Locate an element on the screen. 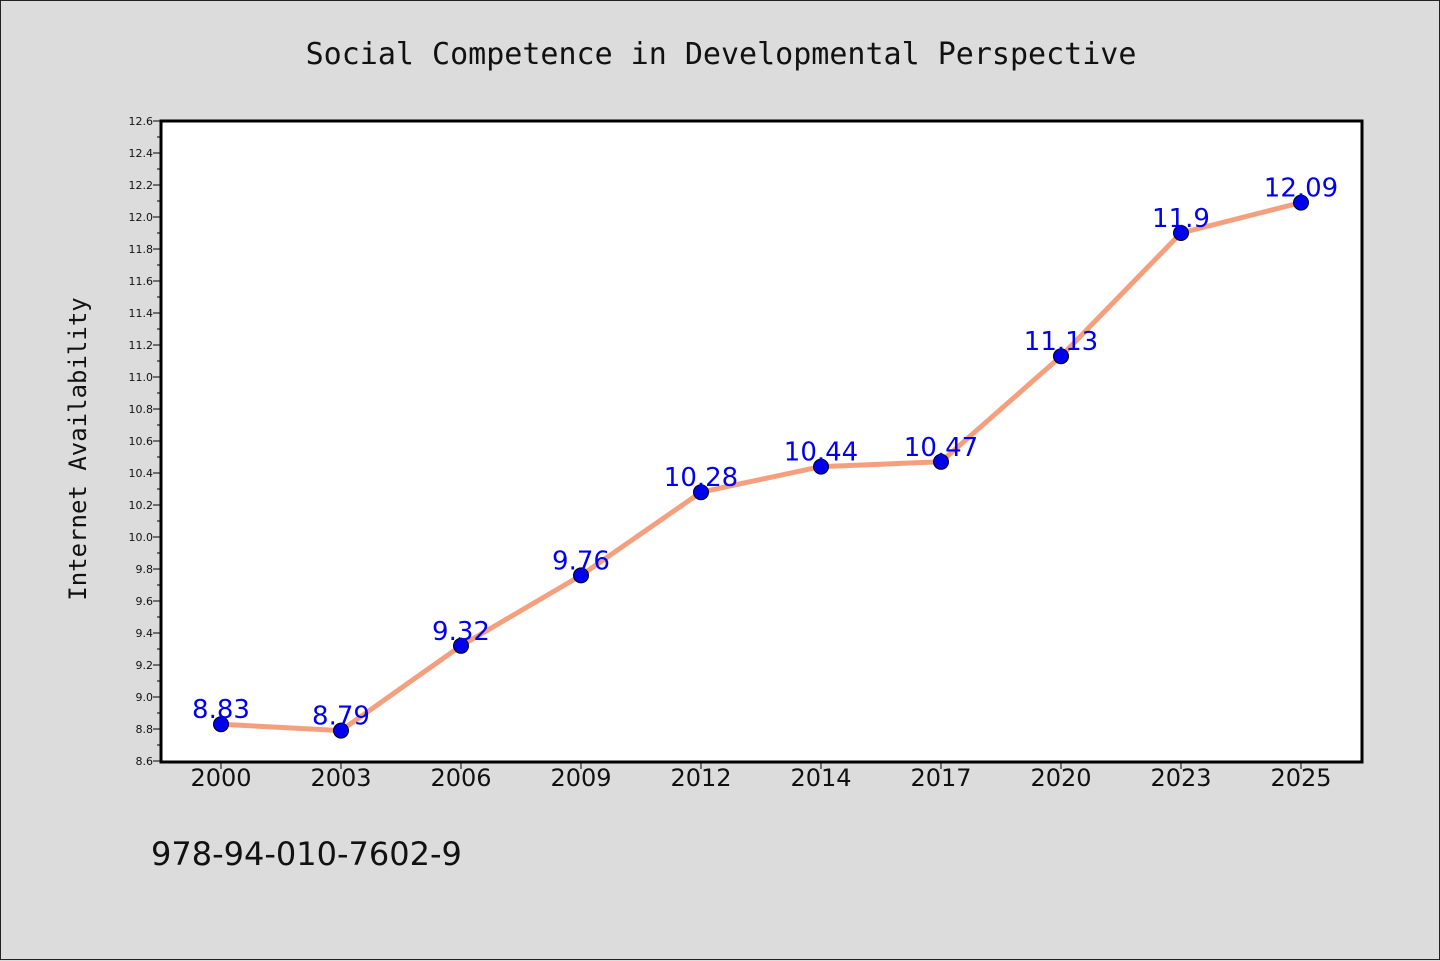  y-tick-label: 10.4 is located at coordinates (141, 473).